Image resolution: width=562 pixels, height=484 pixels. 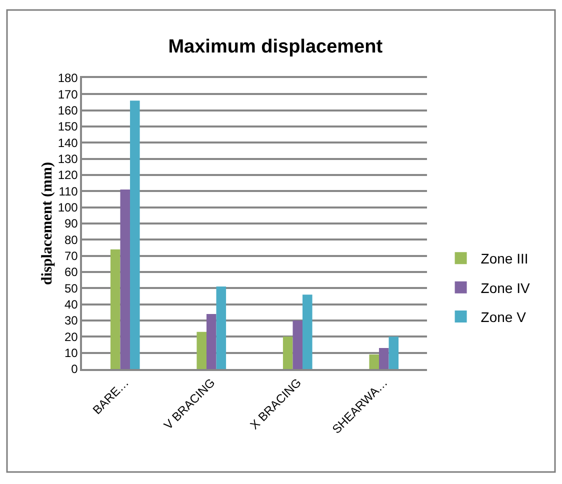 I want to click on y-tick-label: 120, so click(x=68, y=175).